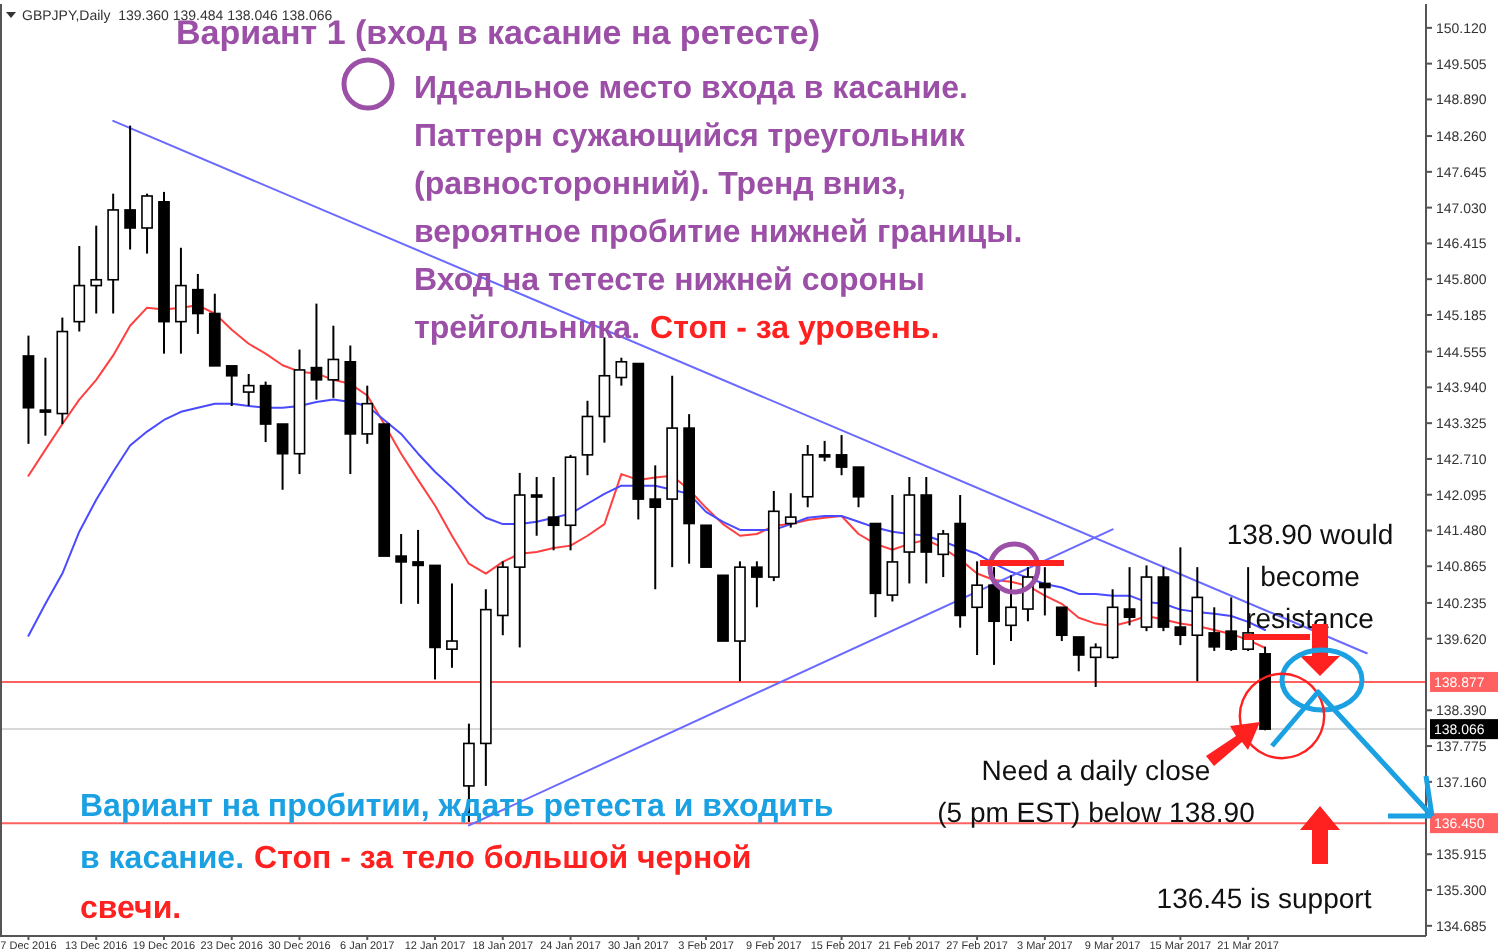  I want to click on annotation: вероятное пробитие нижней границы., so click(718, 233).